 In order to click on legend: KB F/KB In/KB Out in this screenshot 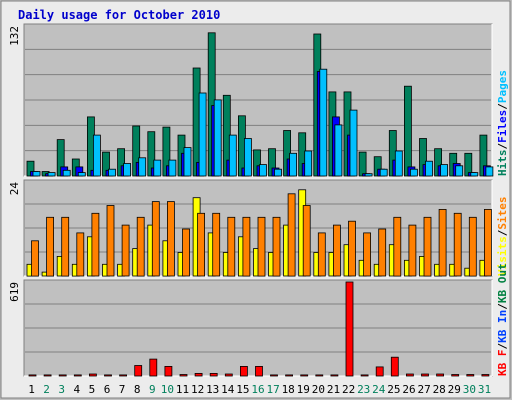, I will do `click(502, 319)`.